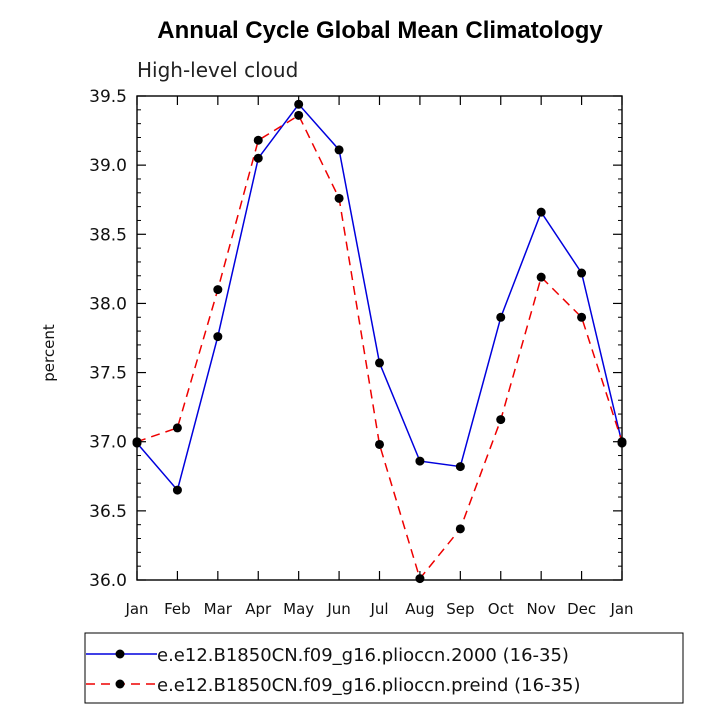 The height and width of the screenshot is (720, 720). I want to click on legend-box, so click(384, 668).